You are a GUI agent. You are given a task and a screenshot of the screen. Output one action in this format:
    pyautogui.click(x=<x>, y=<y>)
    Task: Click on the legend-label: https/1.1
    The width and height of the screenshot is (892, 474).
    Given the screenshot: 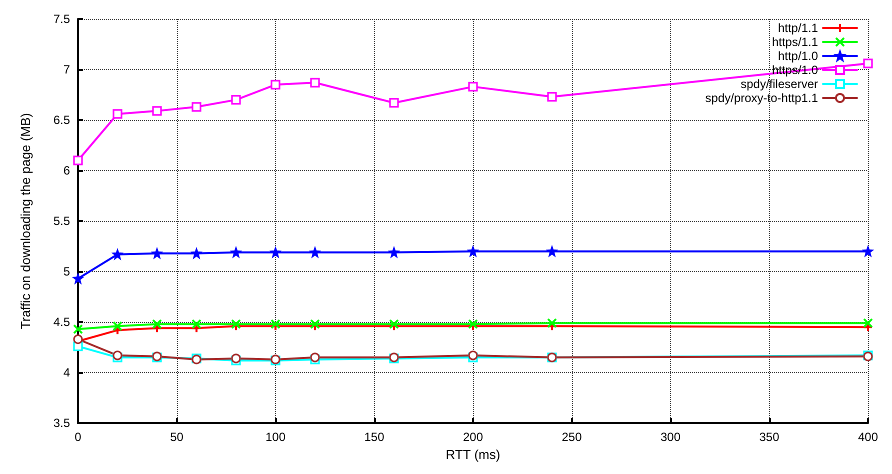 What is the action you would take?
    pyautogui.click(x=795, y=42)
    